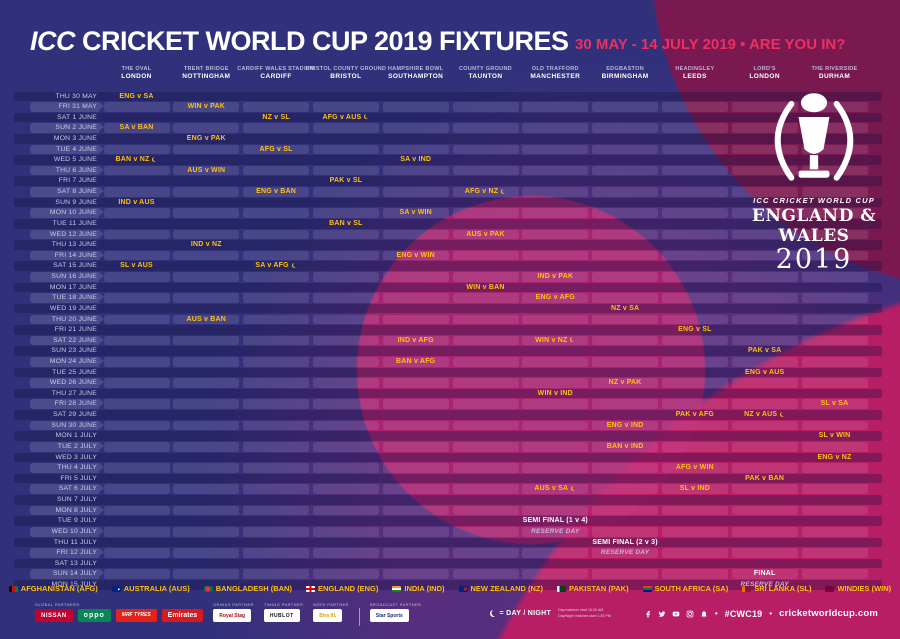  I want to click on match-label: SEMI FINAL (2 v 3), so click(625, 543).